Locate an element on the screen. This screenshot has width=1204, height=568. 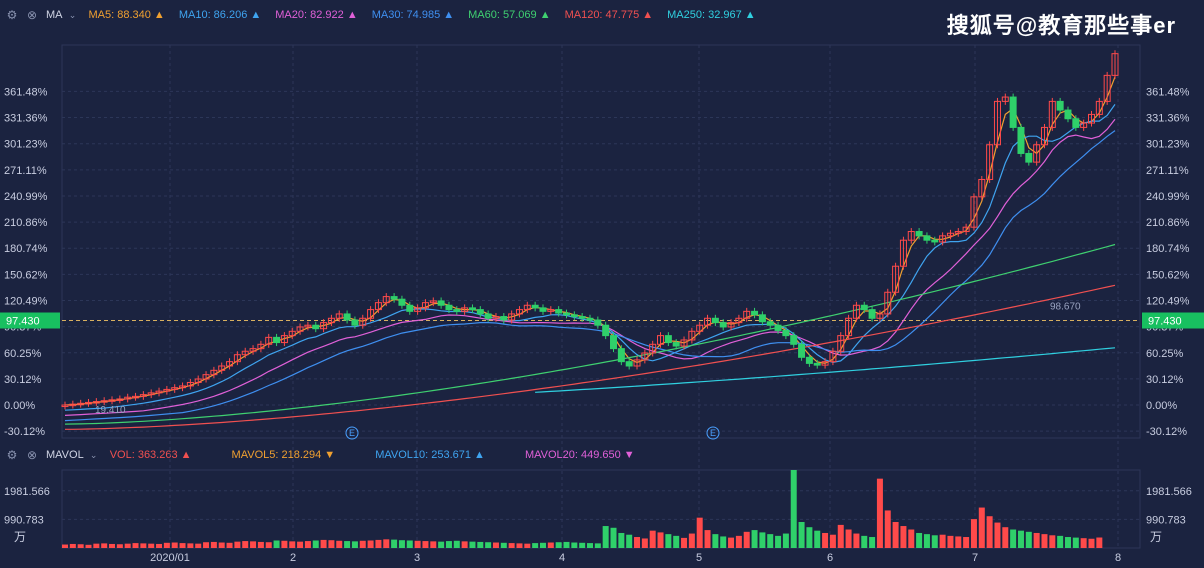
x-tick-label: 6 is located at coordinates (830, 558).